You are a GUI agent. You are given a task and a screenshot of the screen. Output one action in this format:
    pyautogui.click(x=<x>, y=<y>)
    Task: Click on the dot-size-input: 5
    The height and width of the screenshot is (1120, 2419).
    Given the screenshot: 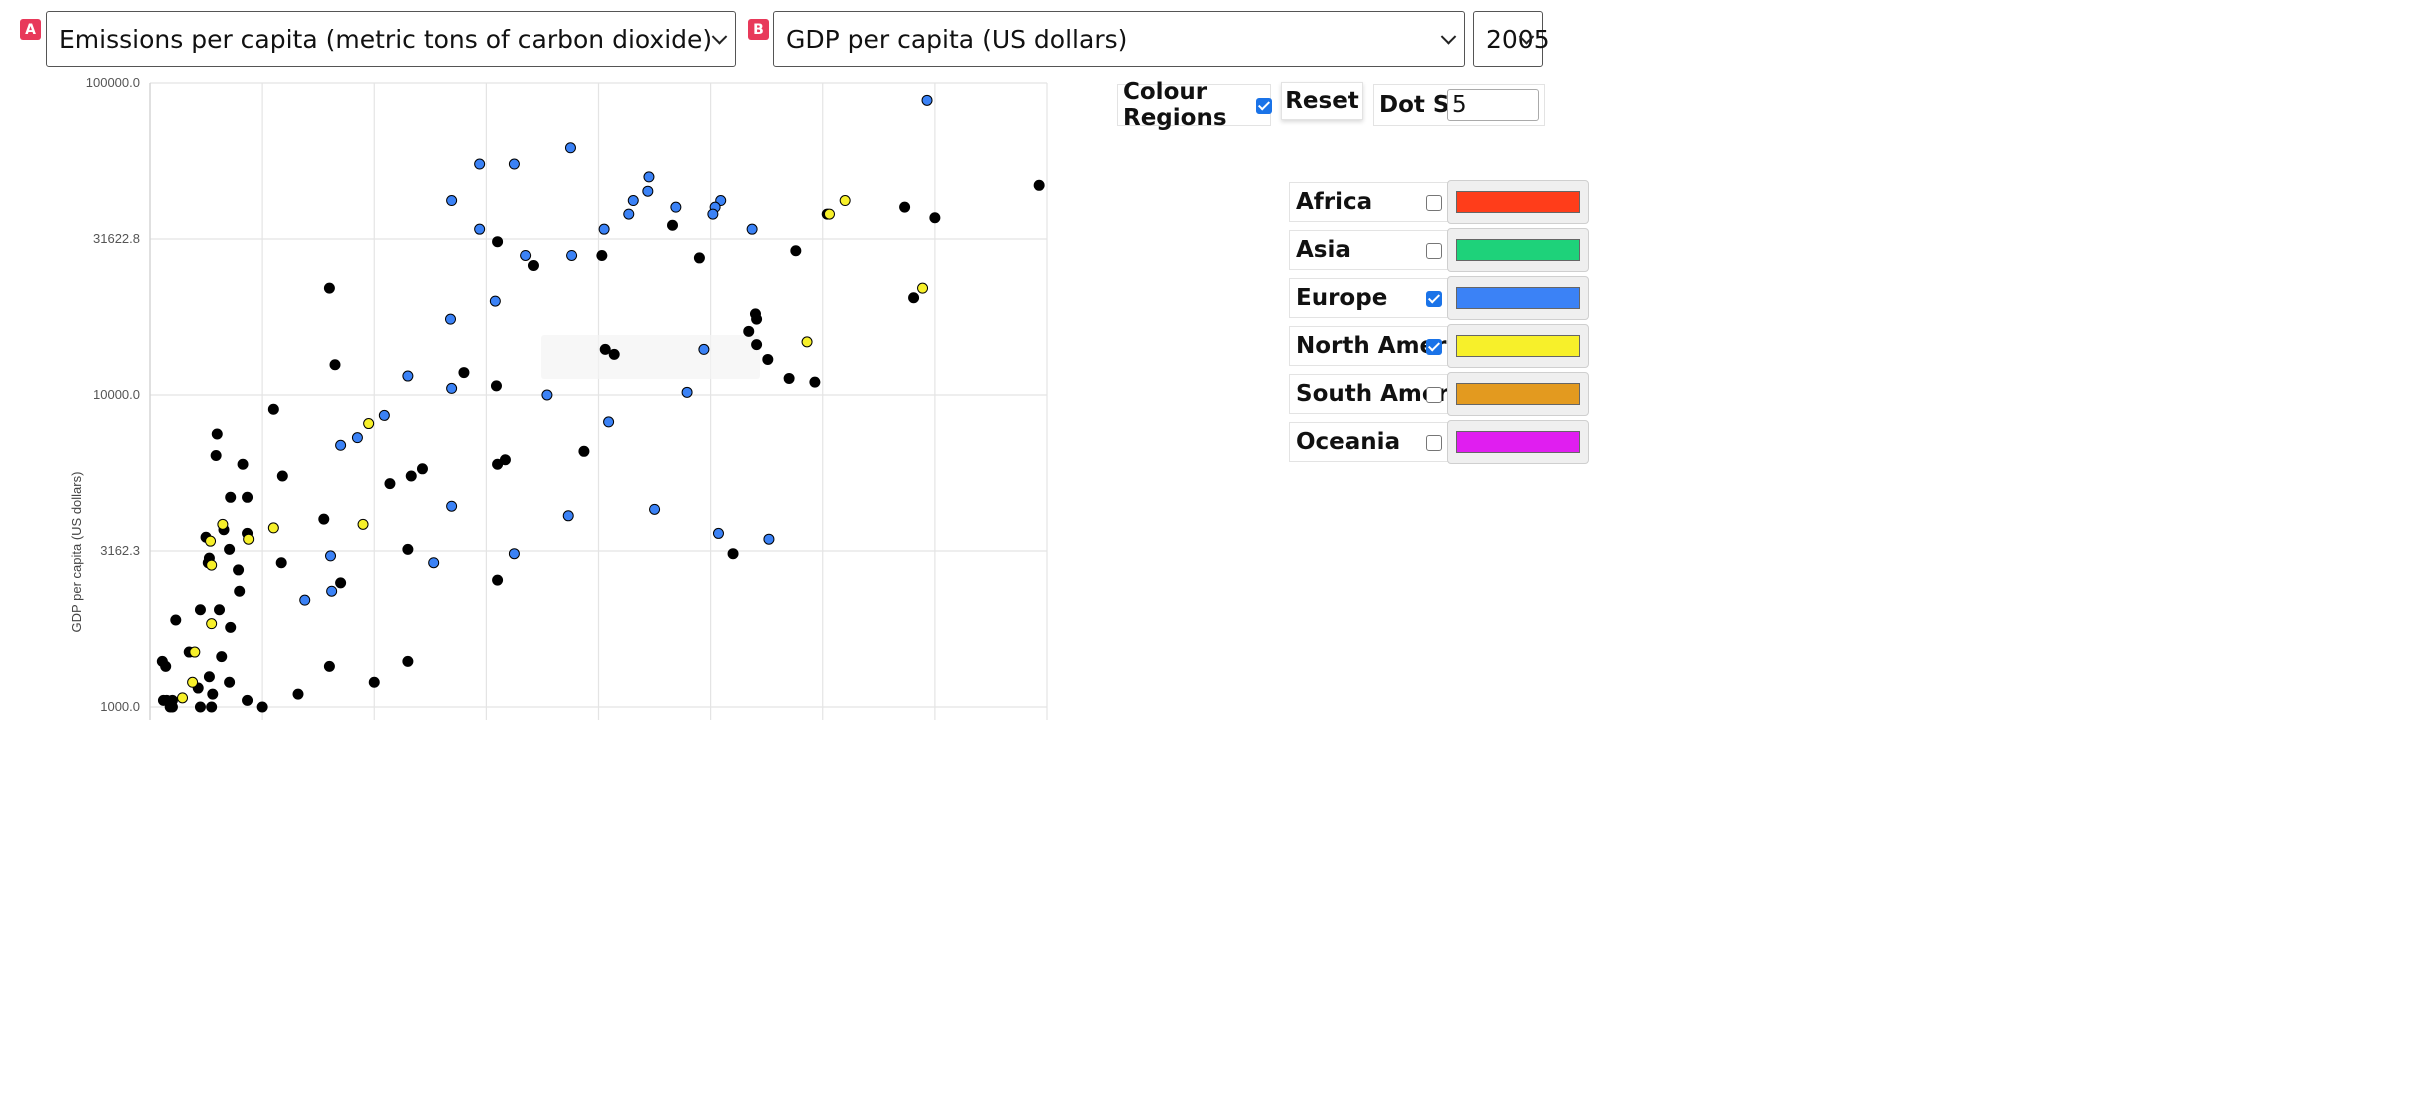 What is the action you would take?
    pyautogui.click(x=1493, y=105)
    